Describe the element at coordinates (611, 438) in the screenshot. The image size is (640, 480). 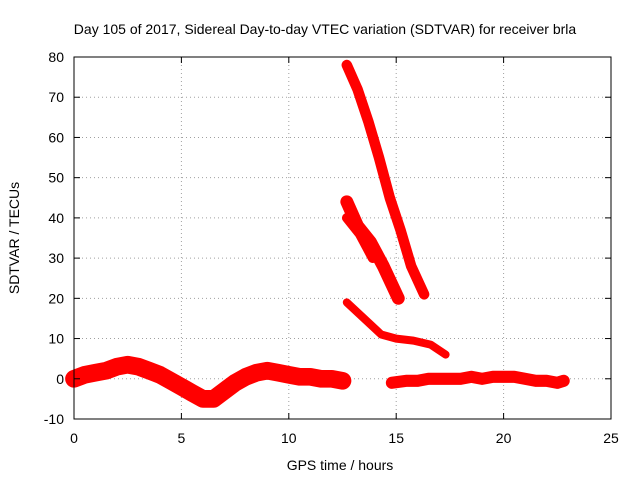
I see `x-tick-label: 25` at that location.